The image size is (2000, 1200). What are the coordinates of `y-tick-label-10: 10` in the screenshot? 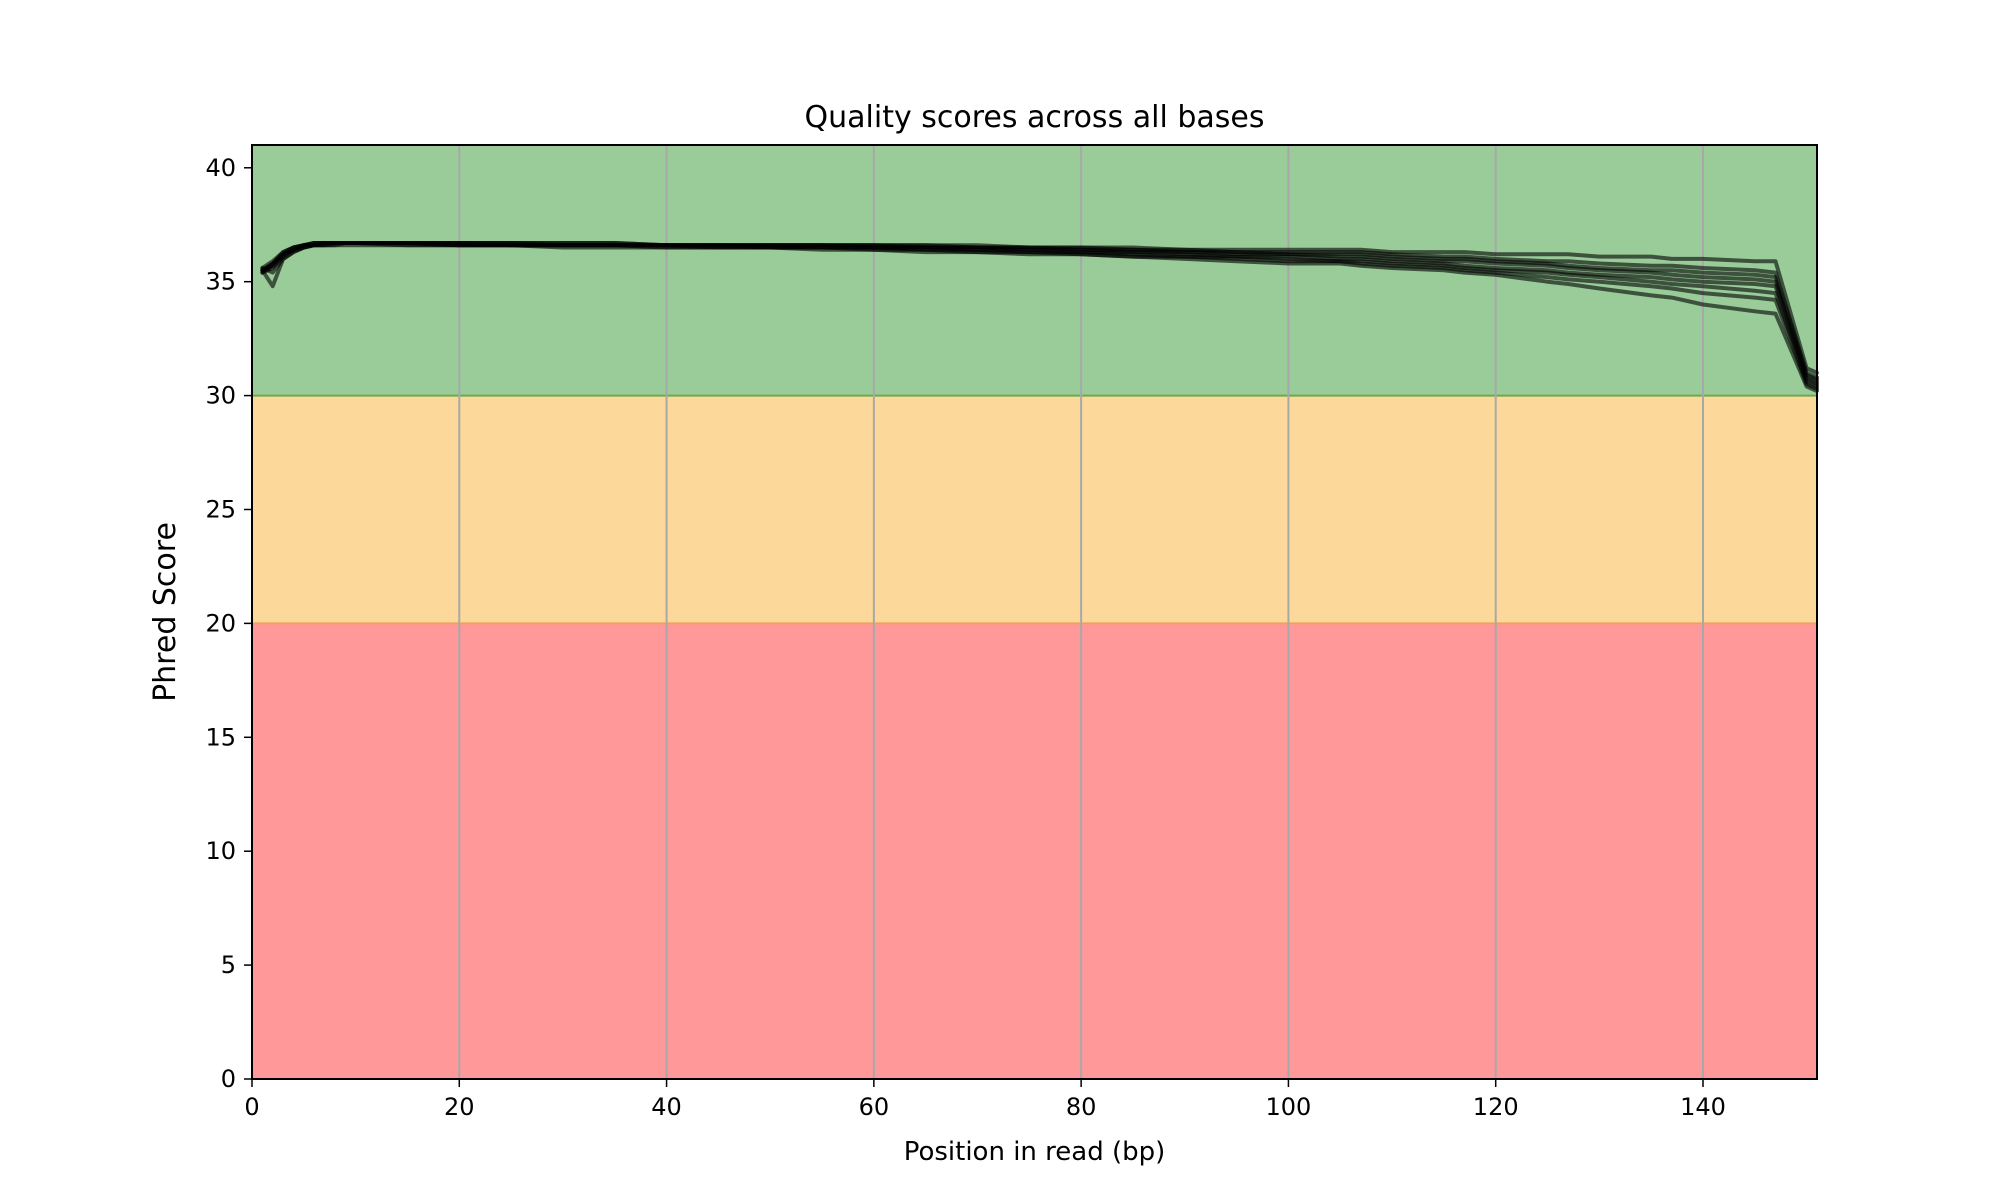 It's located at (220, 851).